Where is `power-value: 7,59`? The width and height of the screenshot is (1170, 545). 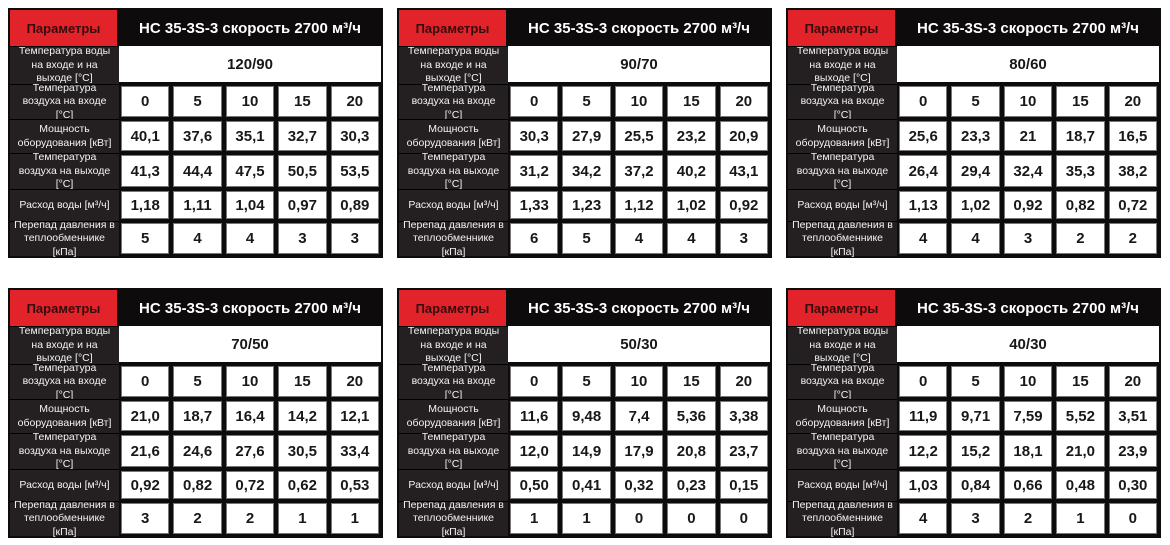 power-value: 7,59 is located at coordinates (1028, 416).